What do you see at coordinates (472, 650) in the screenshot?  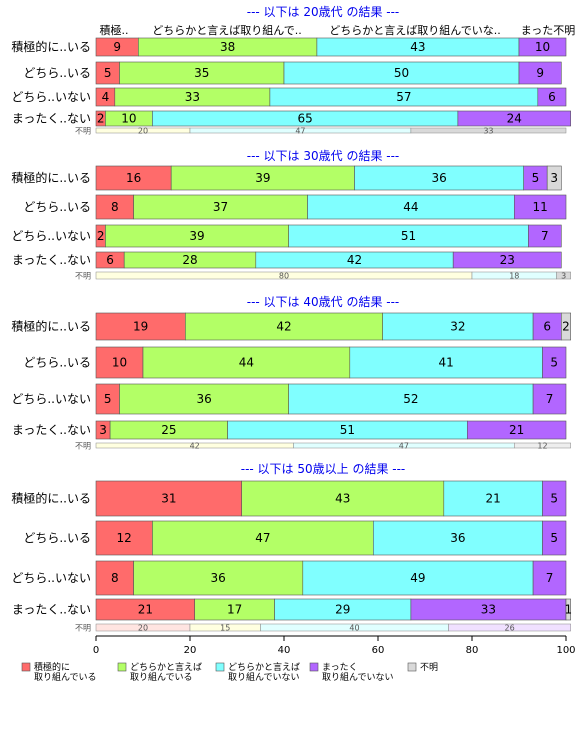 I see `x-tick-label: 80` at bounding box center [472, 650].